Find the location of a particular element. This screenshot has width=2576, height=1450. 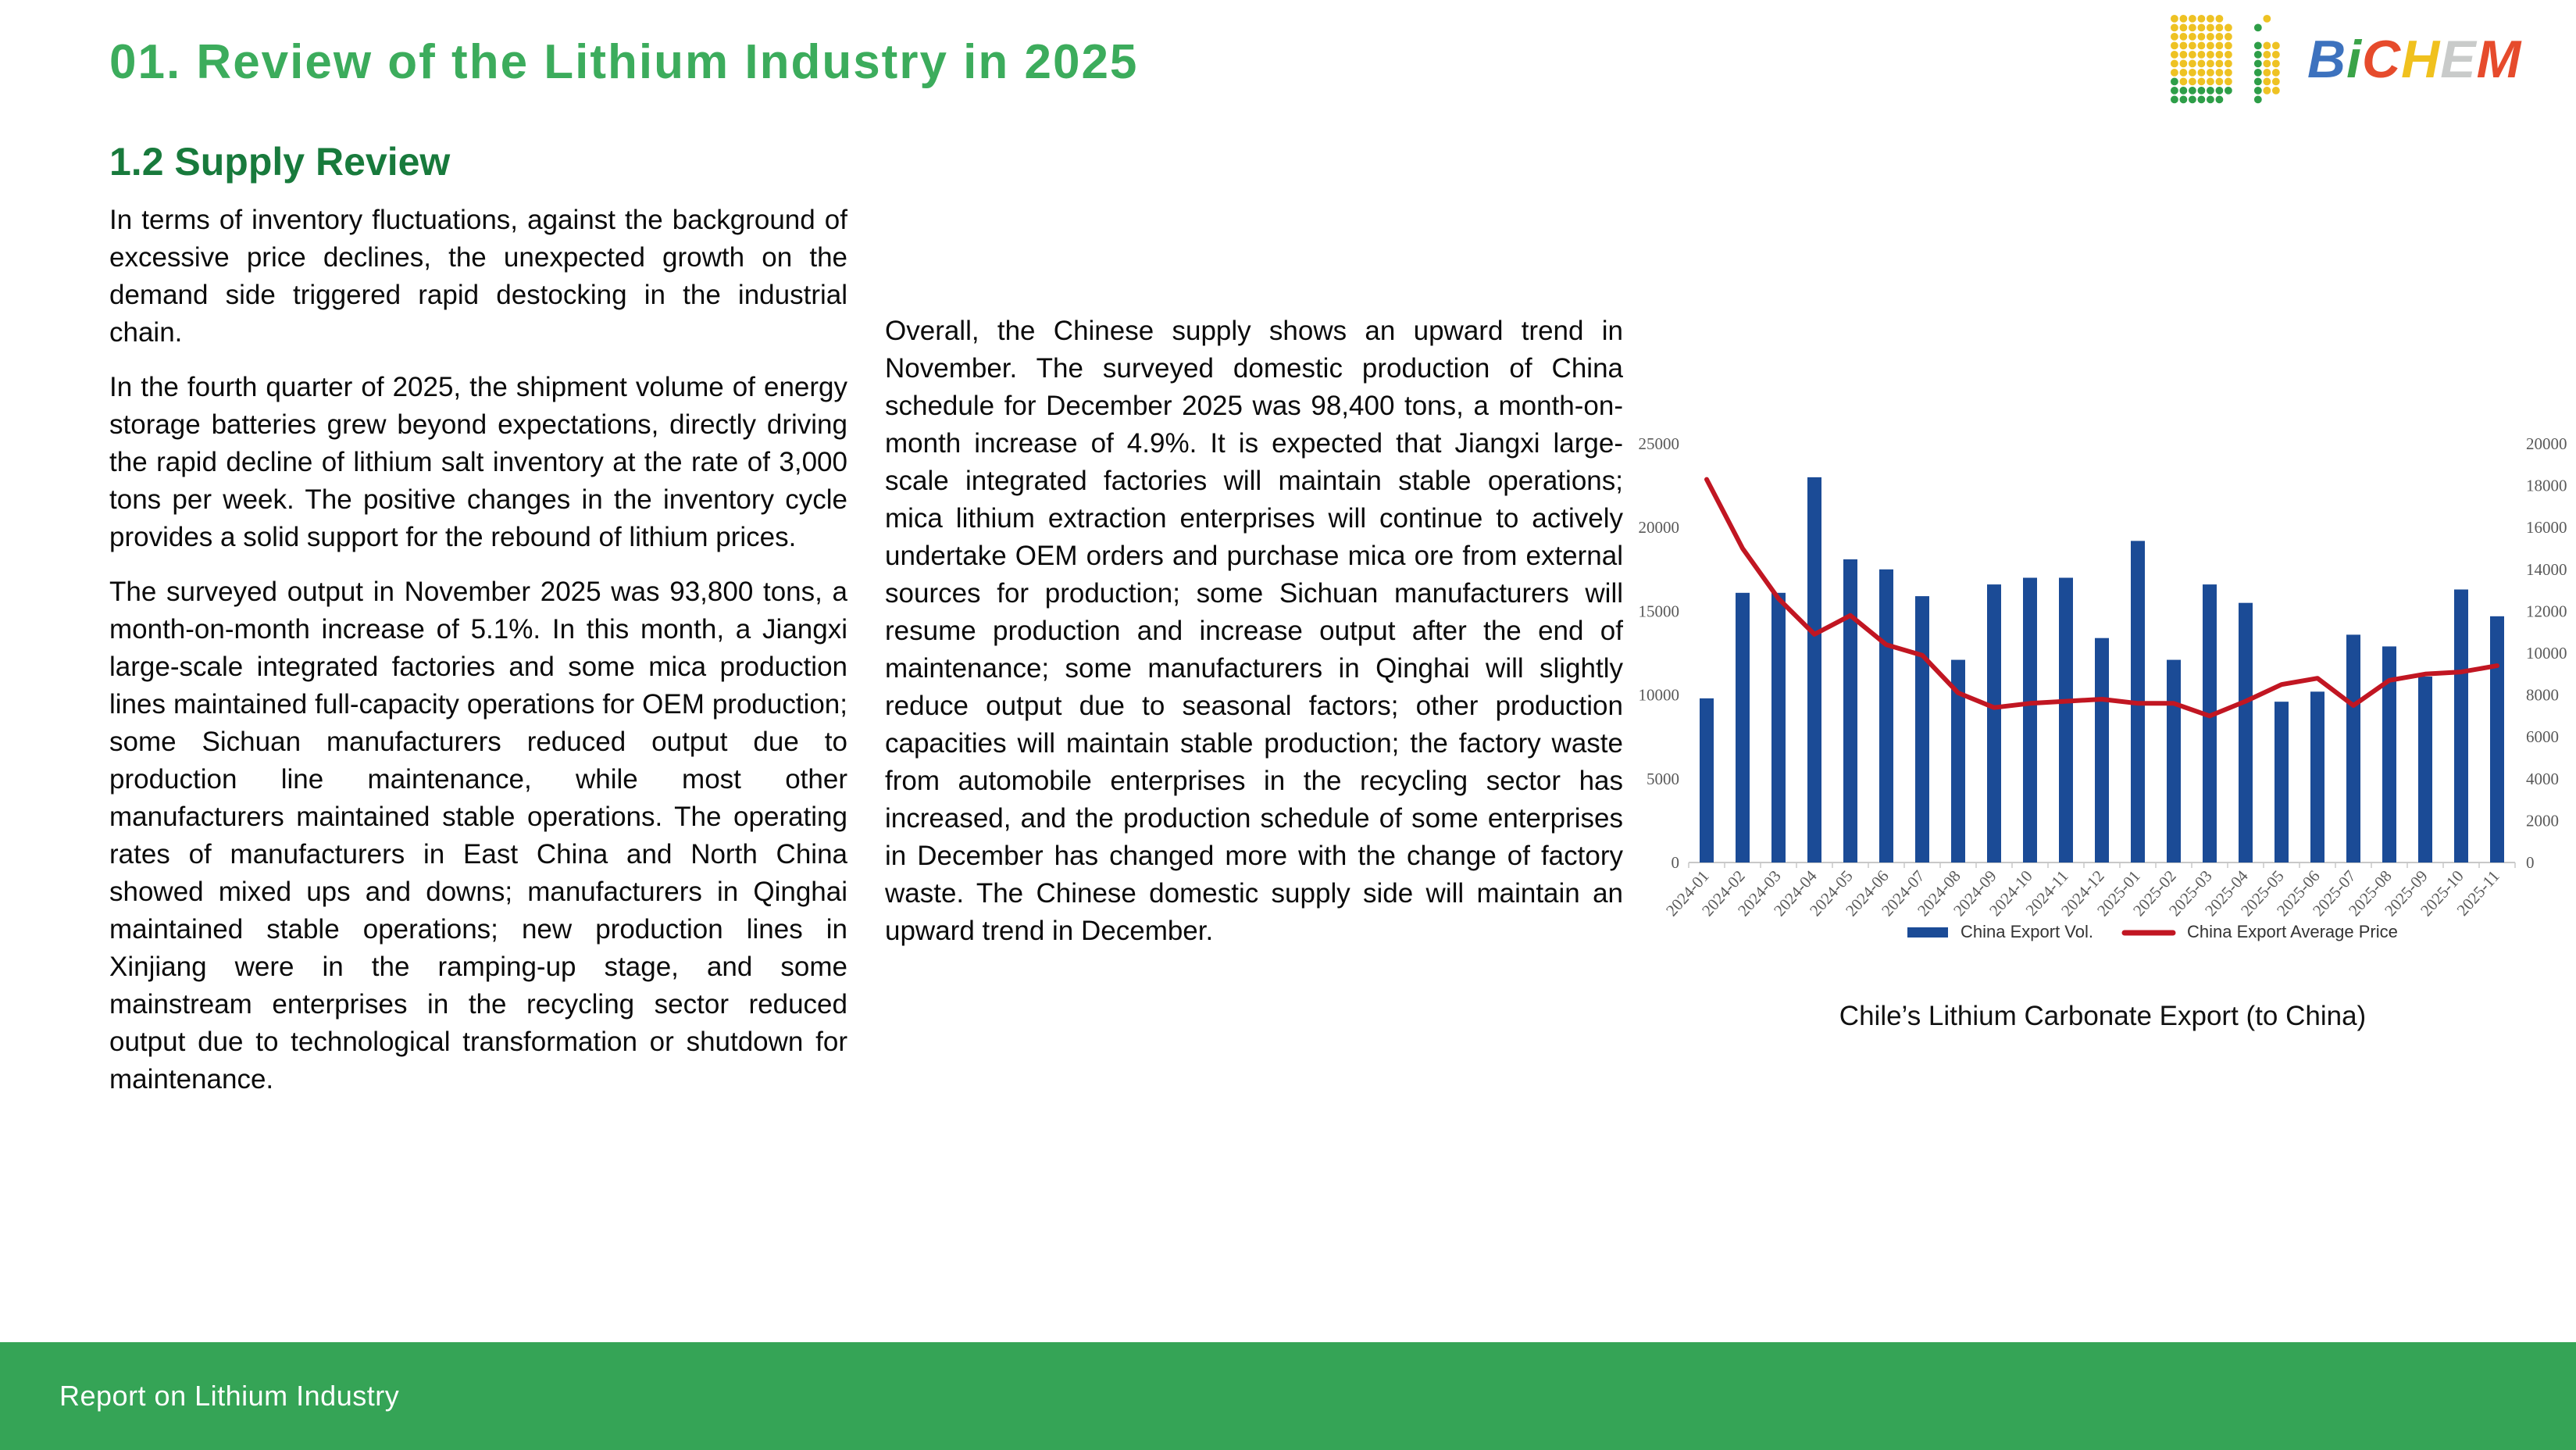

right-axis-tick-label: 0 is located at coordinates (2530, 862).